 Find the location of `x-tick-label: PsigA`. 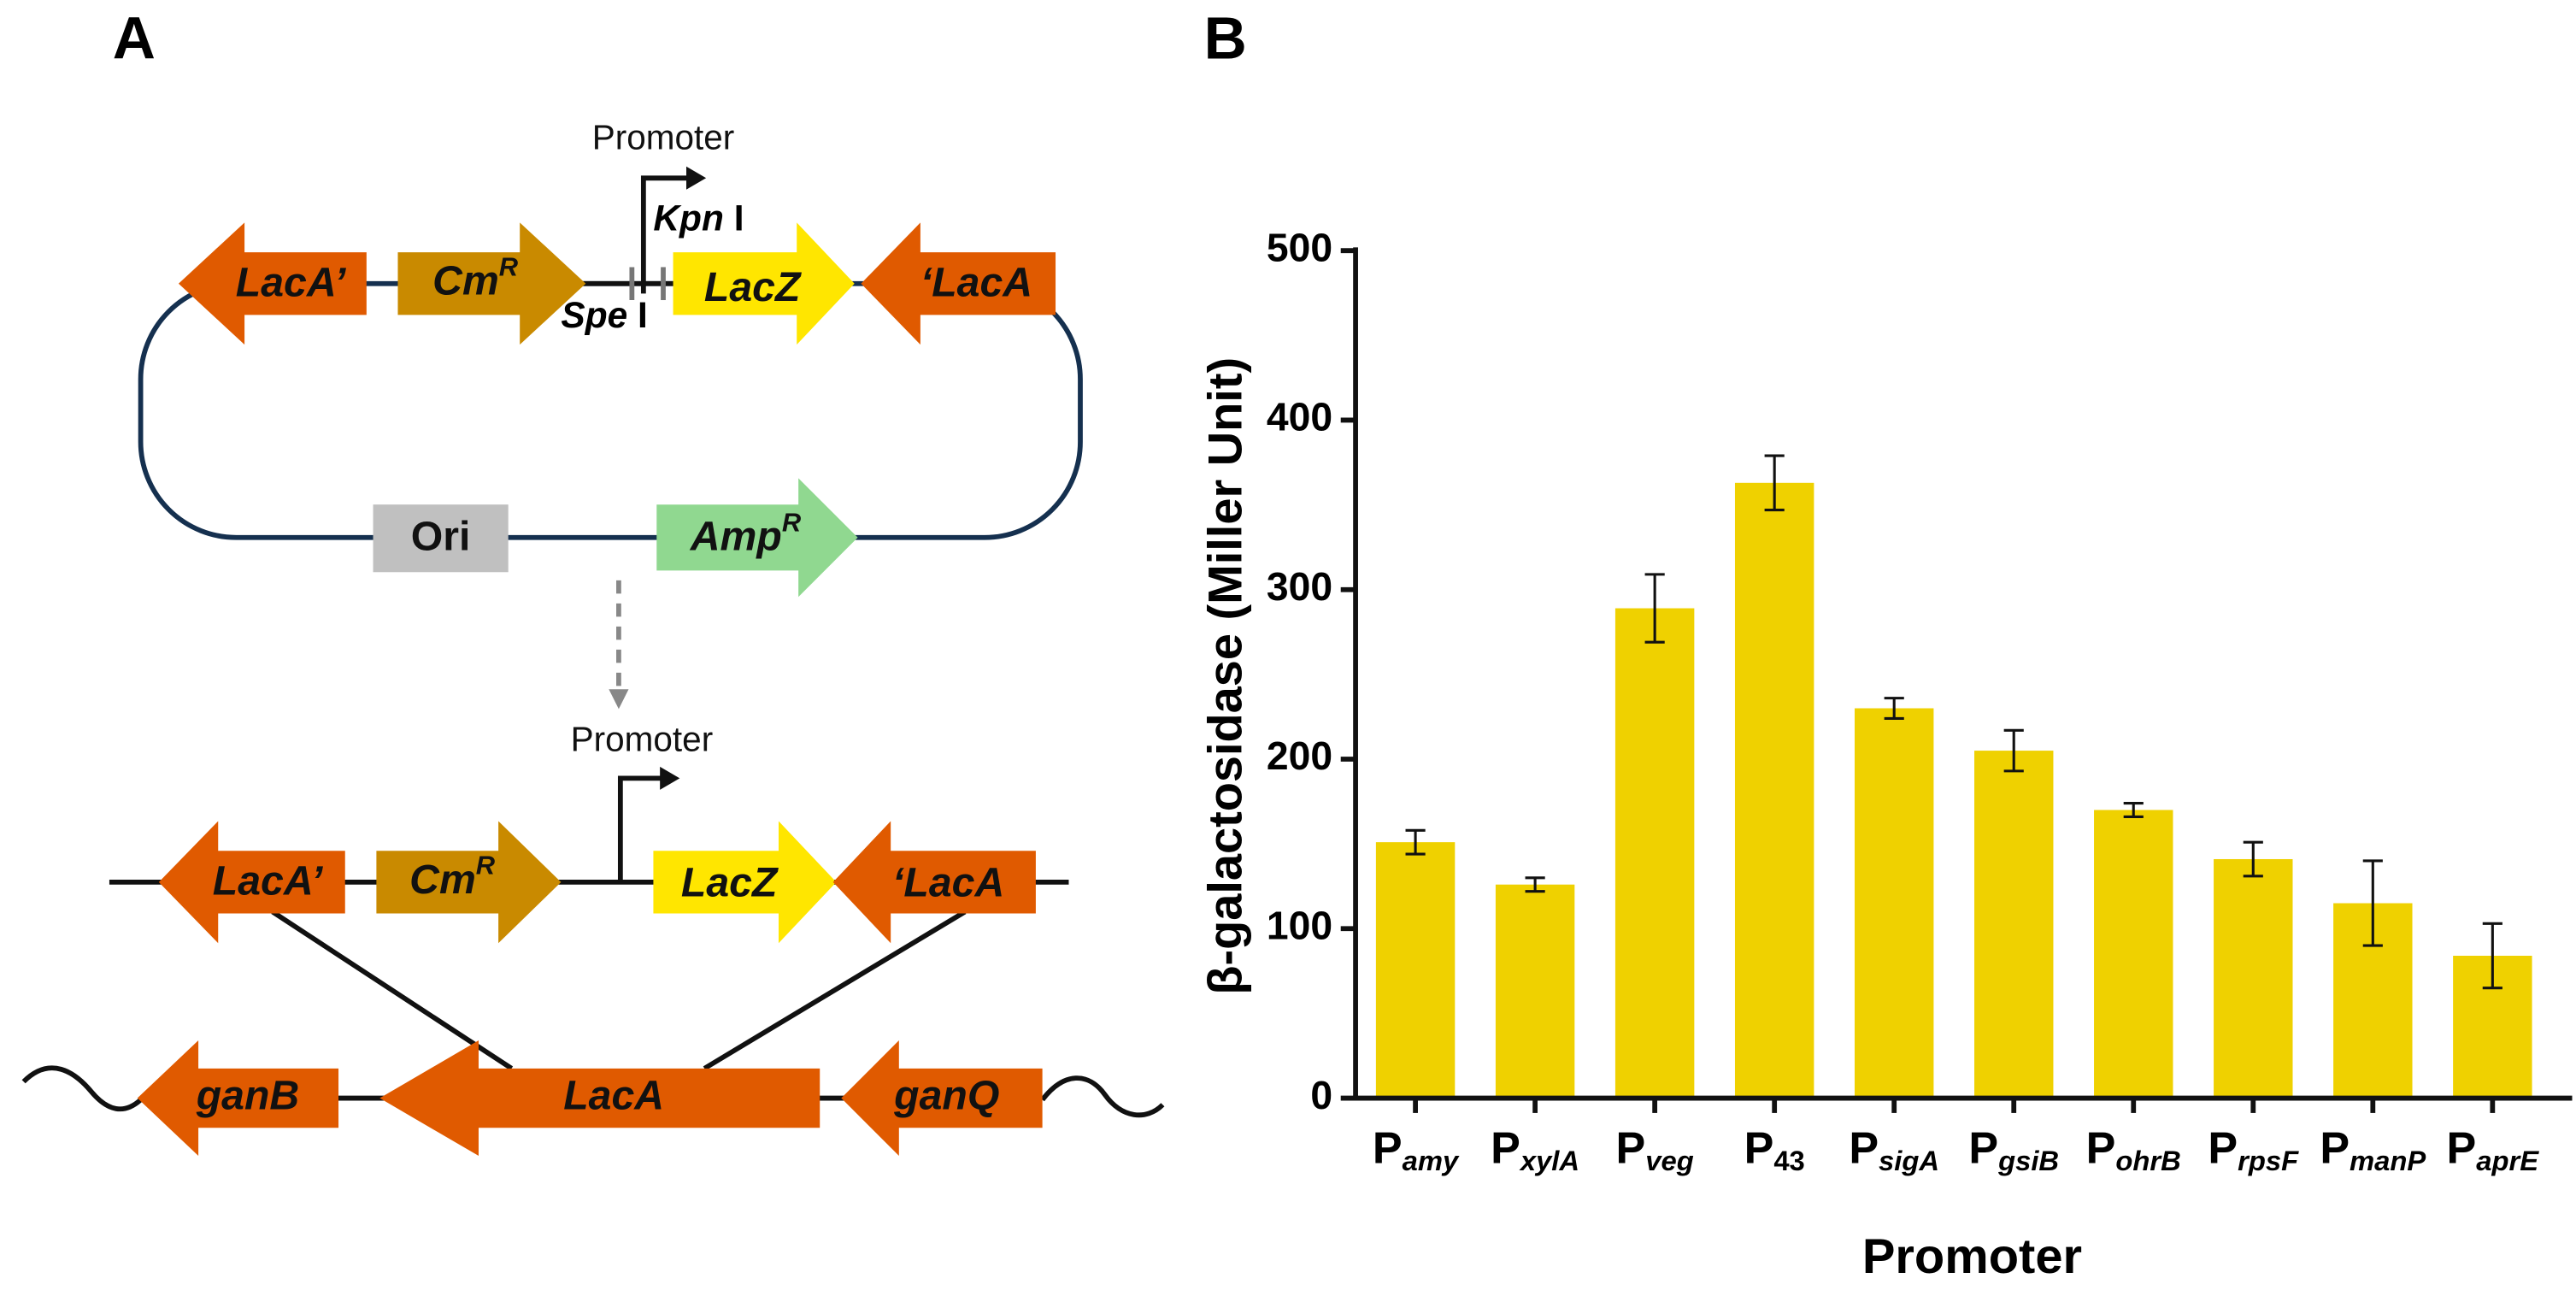

x-tick-label: PsigA is located at coordinates (1894, 1149).